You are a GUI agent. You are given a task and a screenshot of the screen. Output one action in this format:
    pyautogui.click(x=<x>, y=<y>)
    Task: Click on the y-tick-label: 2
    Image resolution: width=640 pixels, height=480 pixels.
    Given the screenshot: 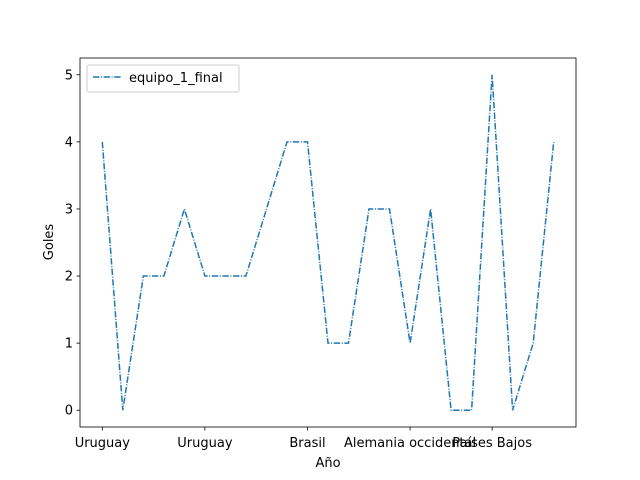 What is the action you would take?
    pyautogui.click(x=69, y=277)
    